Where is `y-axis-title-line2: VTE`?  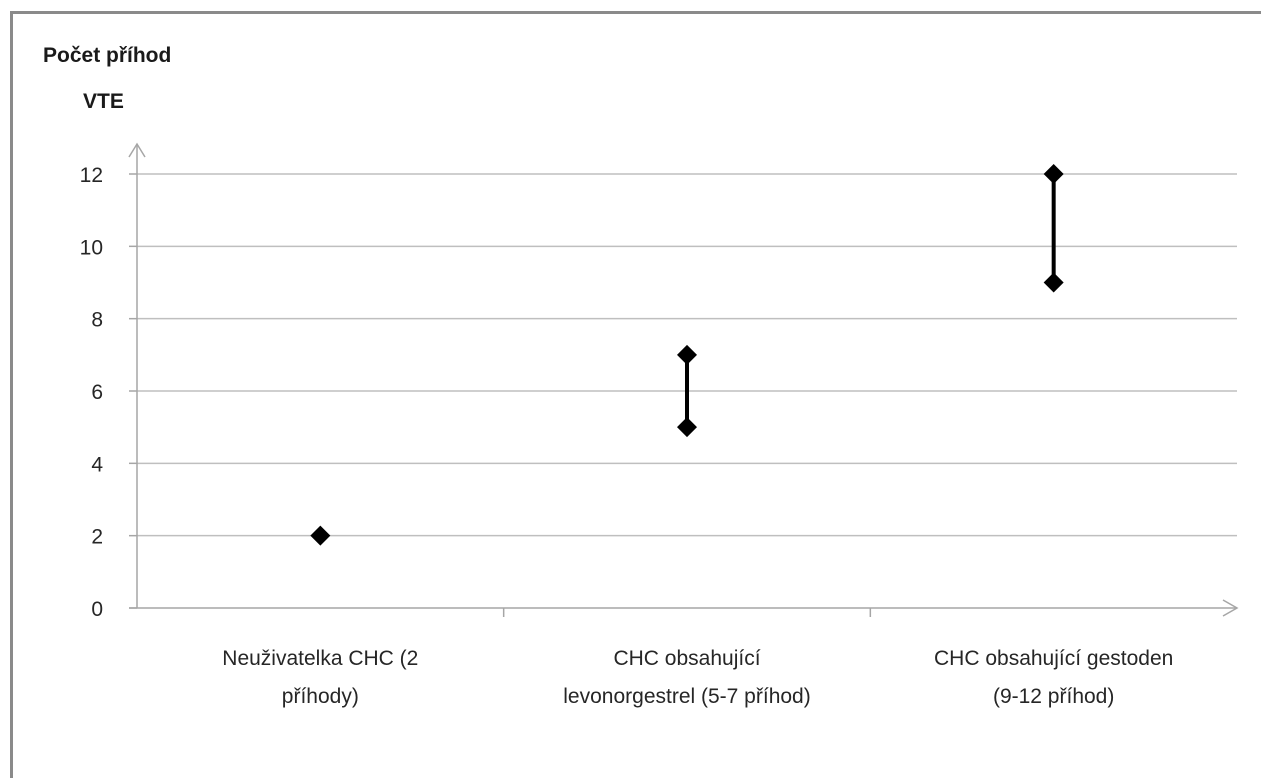
y-axis-title-line2: VTE is located at coordinates (103, 101).